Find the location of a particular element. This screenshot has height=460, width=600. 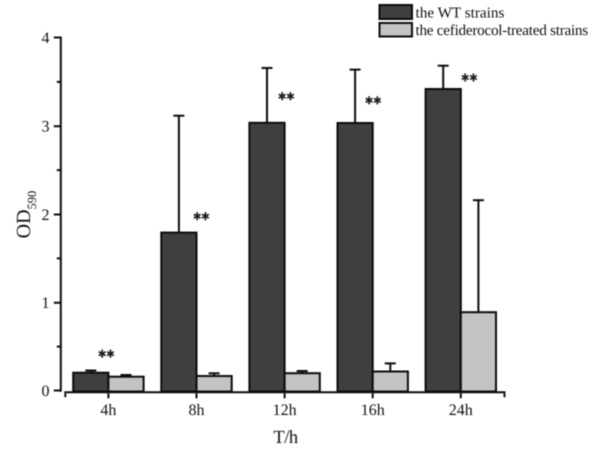

svg-text: T/h is located at coordinates (285, 438).